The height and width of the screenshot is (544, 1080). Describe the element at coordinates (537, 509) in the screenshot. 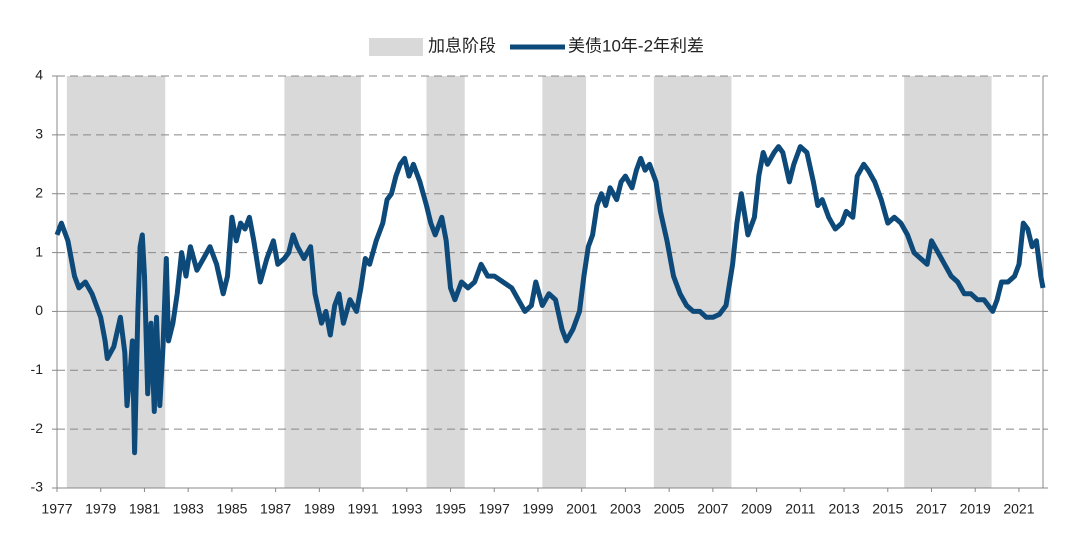

I see `x-tick-label: 1999` at that location.